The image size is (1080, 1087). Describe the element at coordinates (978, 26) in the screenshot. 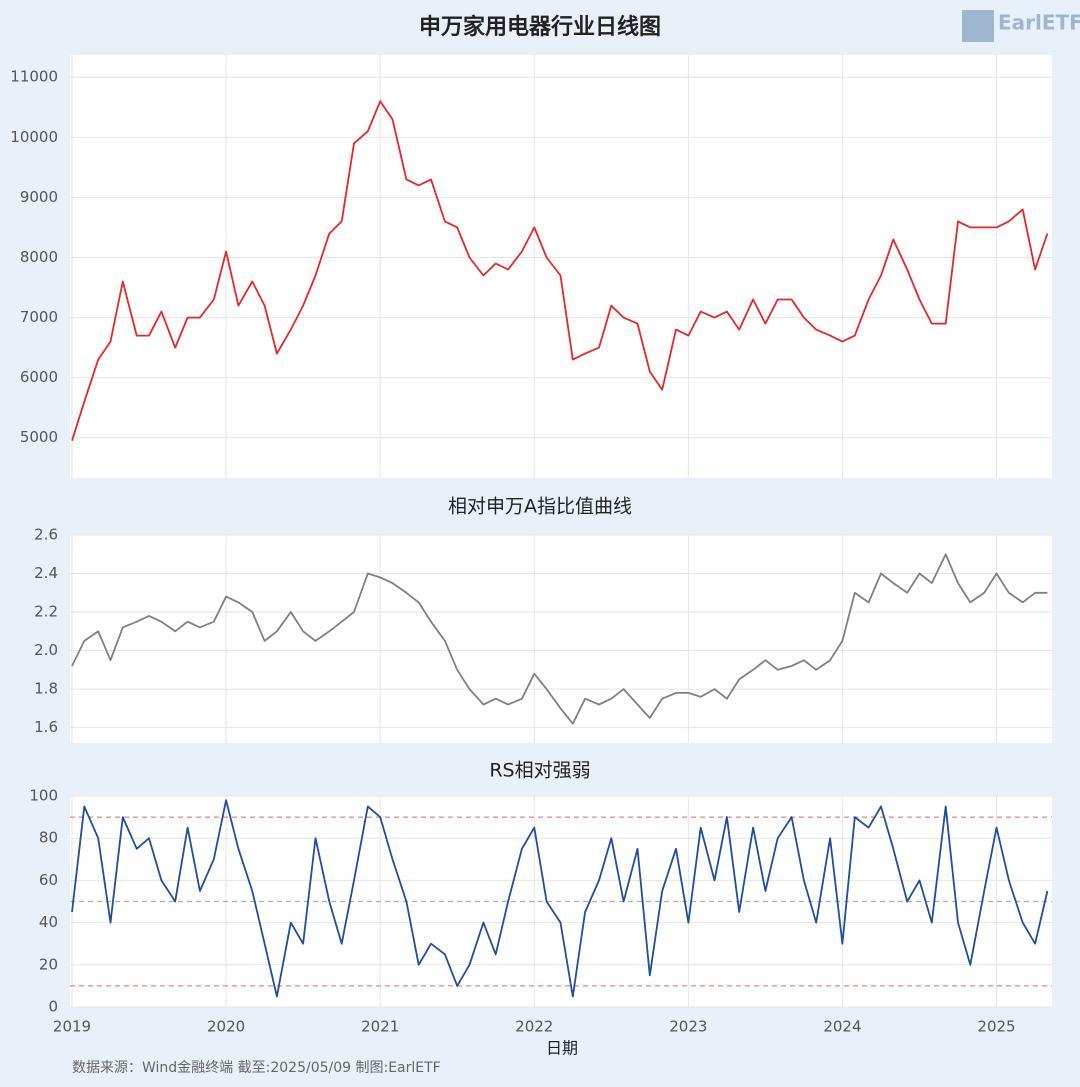

I see `logo-icon` at that location.